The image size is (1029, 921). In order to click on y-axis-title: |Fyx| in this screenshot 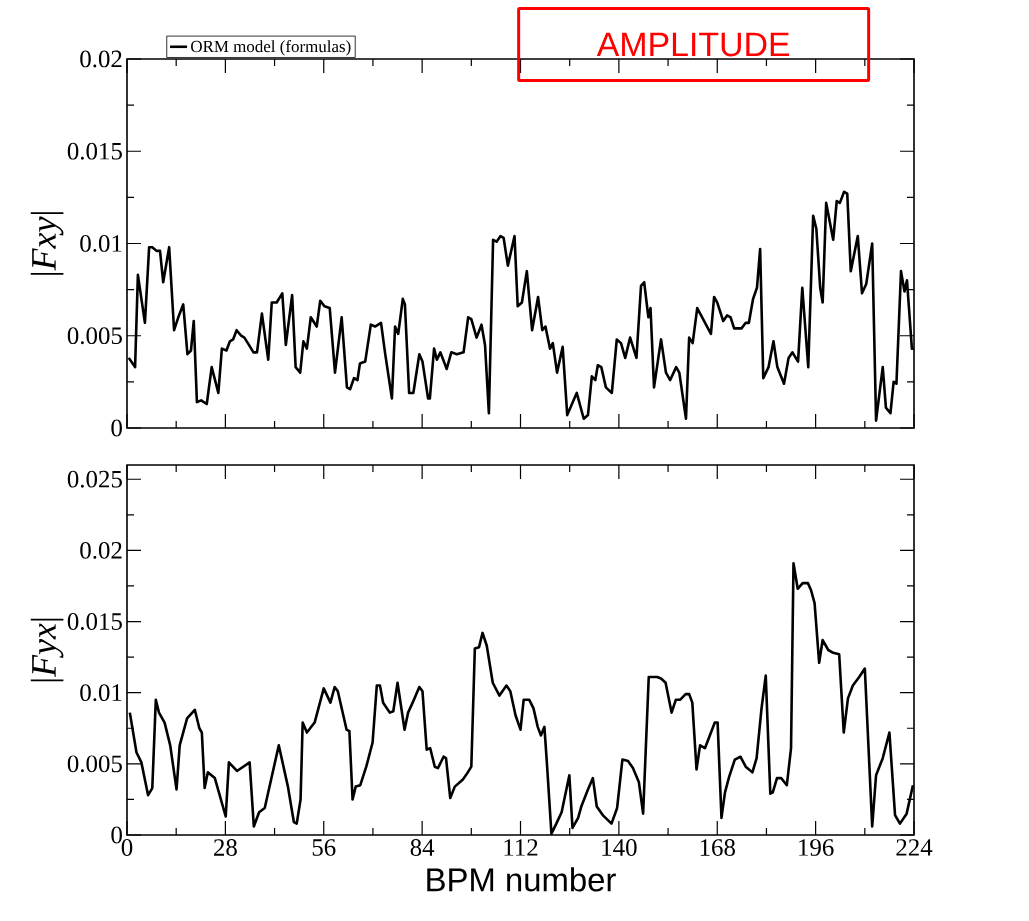, I will do `click(47, 650)`.